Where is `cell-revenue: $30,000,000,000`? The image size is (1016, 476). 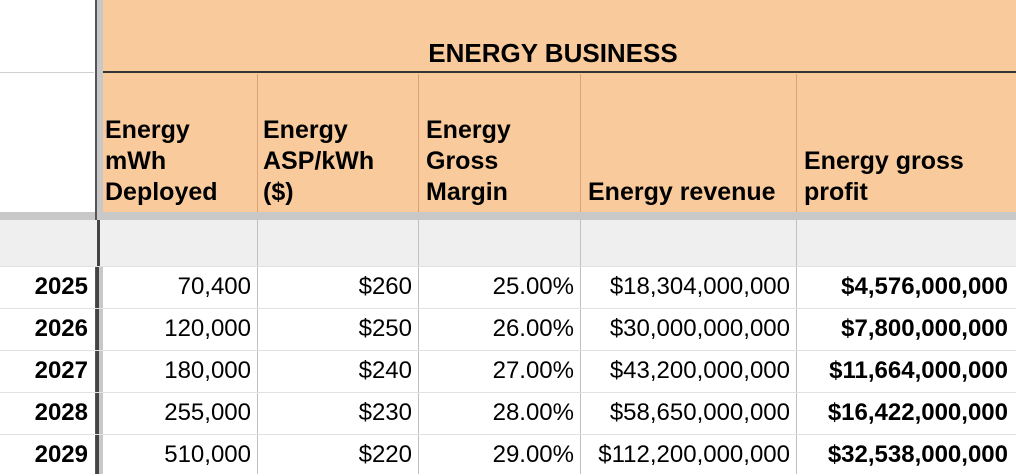 cell-revenue: $30,000,000,000 is located at coordinates (699, 328).